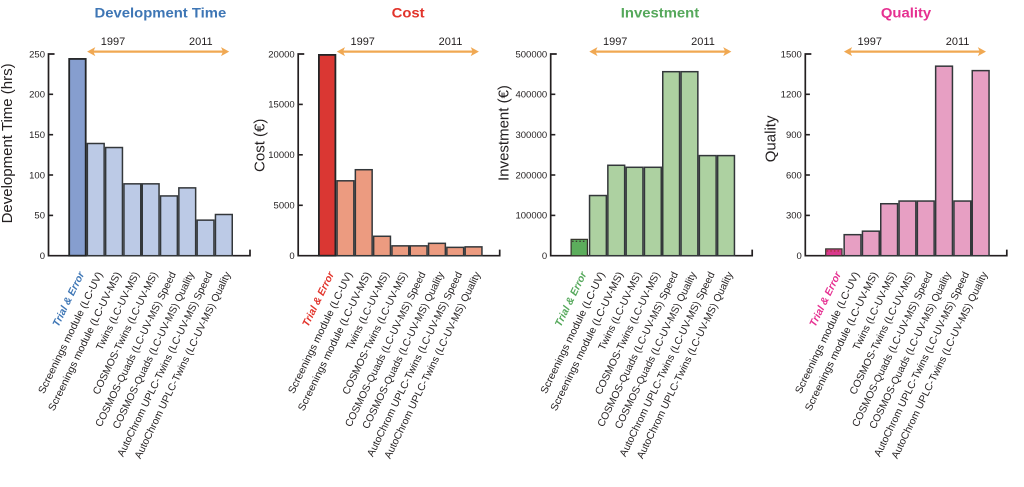 The image size is (1024, 487). I want to click on svg-text: 20000, so click(281, 54).